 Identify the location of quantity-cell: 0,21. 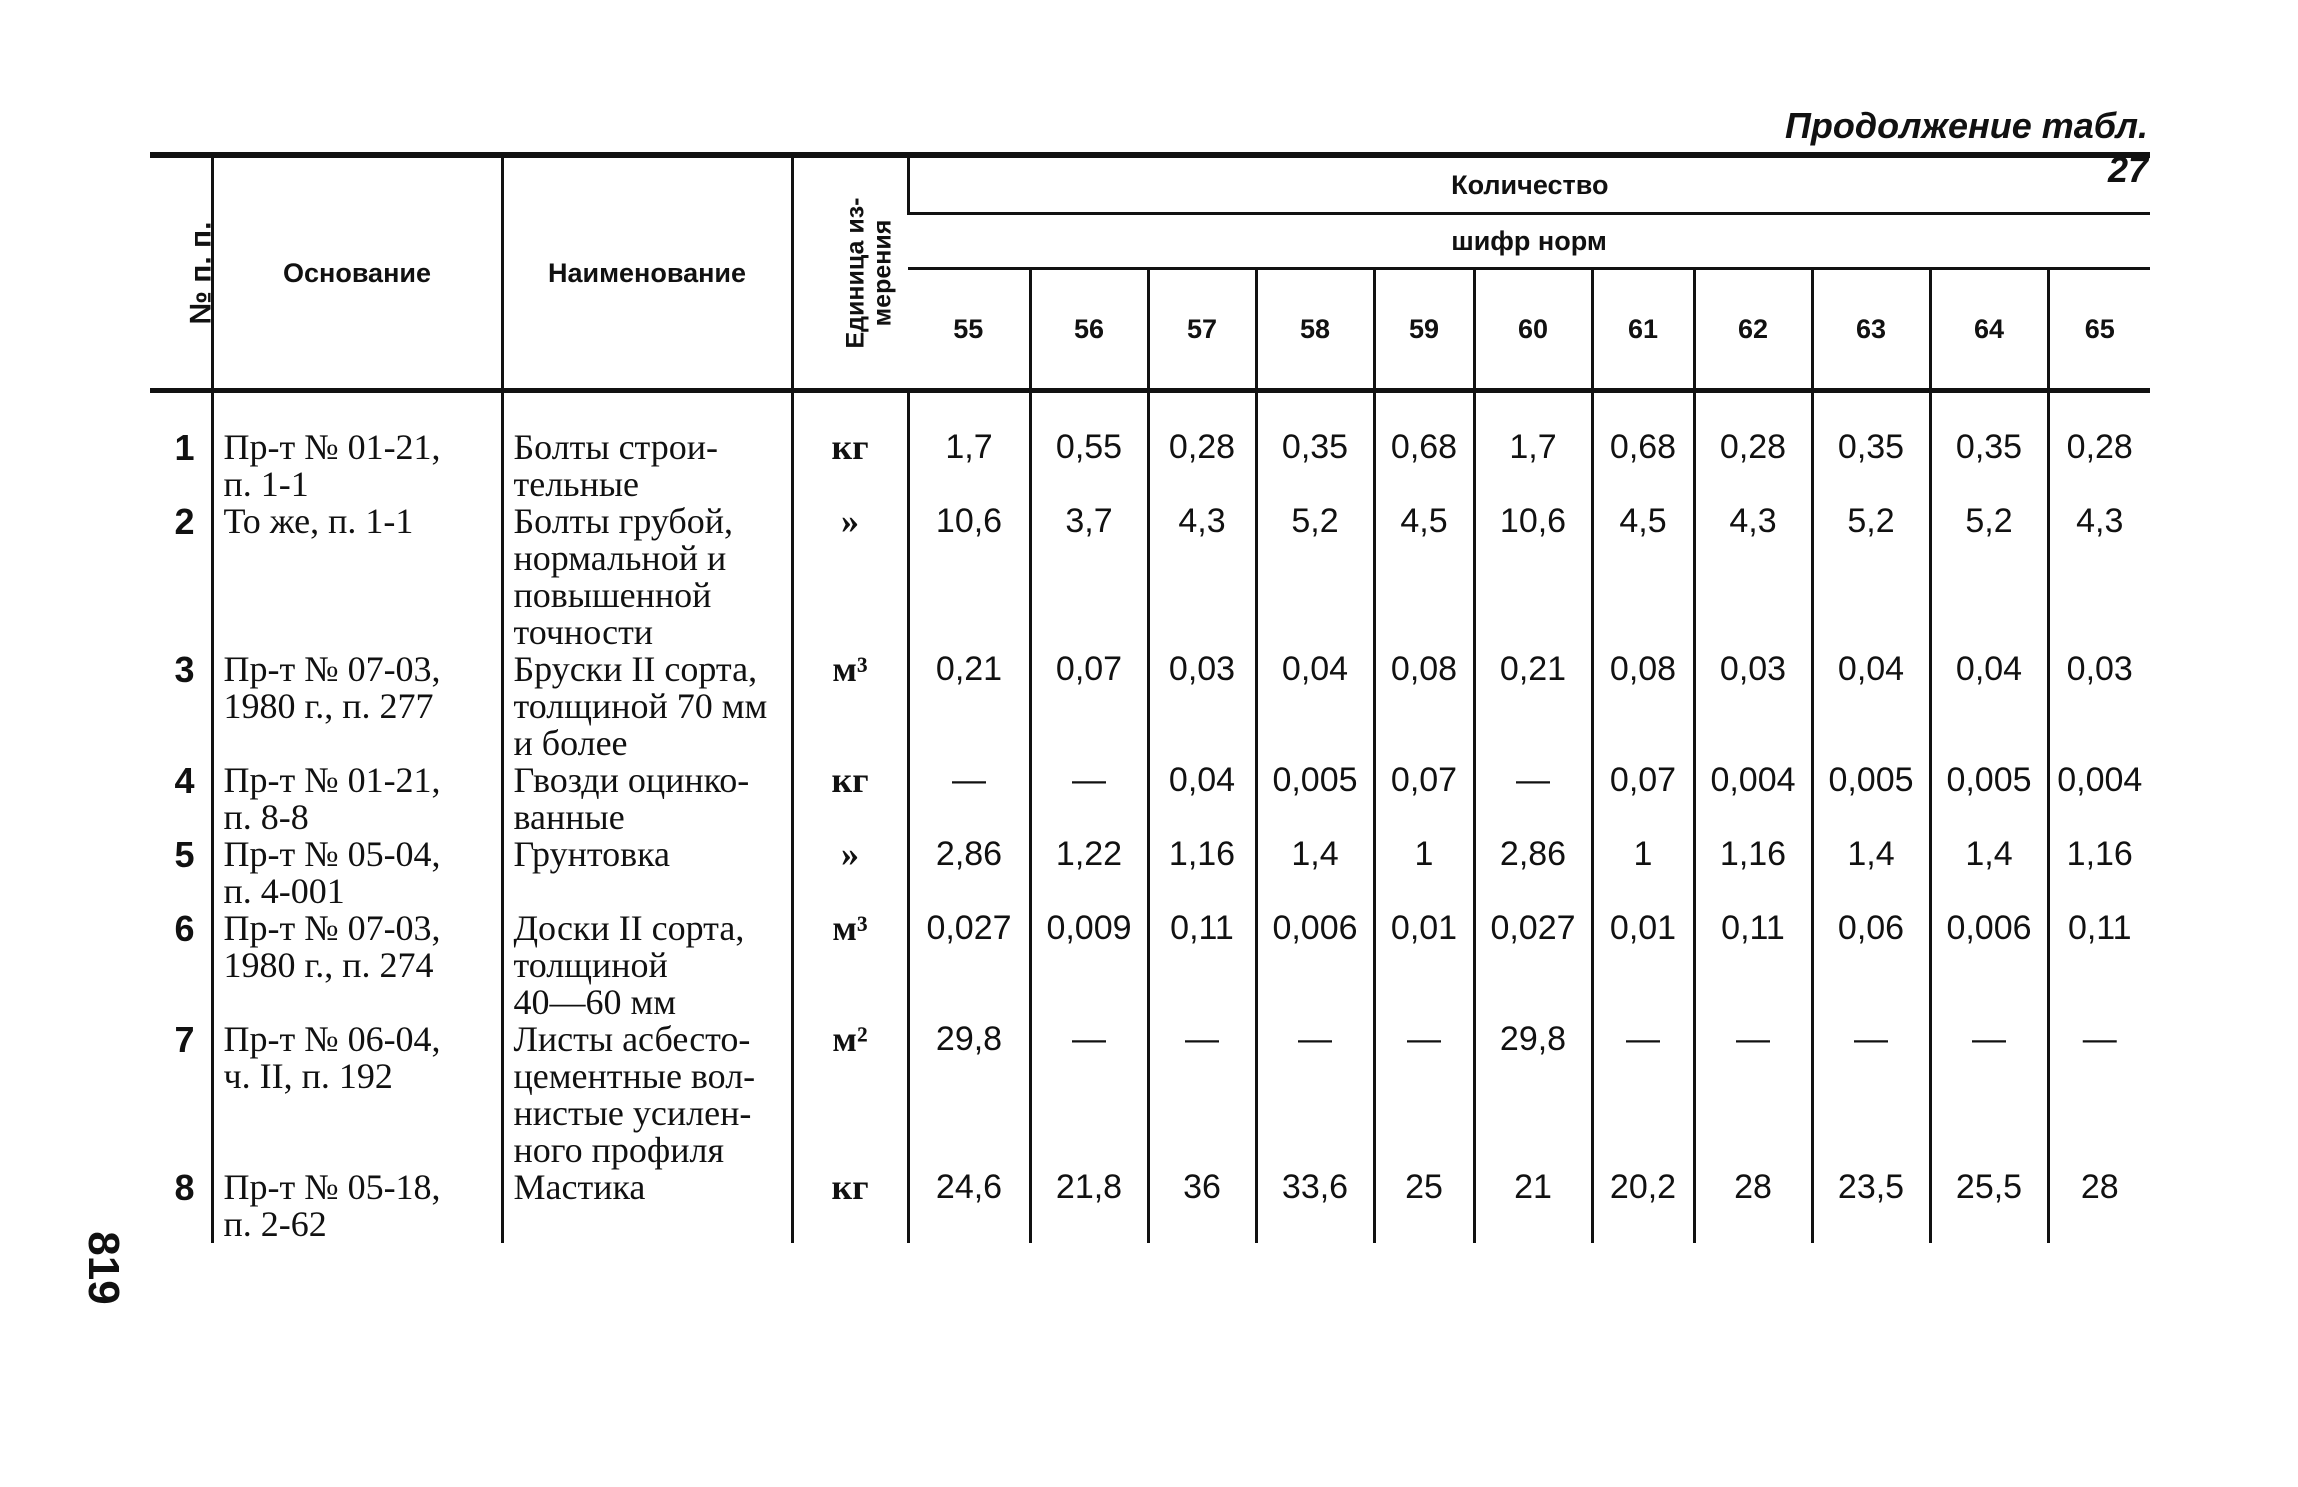
(968, 706).